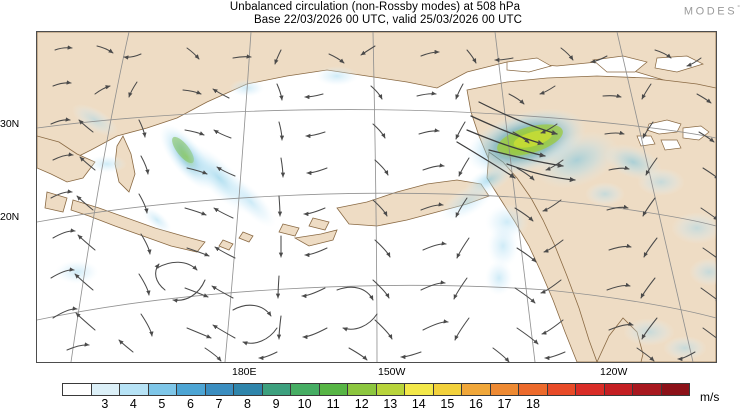 This screenshot has width=750, height=413. Describe the element at coordinates (533, 404) in the screenshot. I see `colorbar-tick-18: 18` at that location.